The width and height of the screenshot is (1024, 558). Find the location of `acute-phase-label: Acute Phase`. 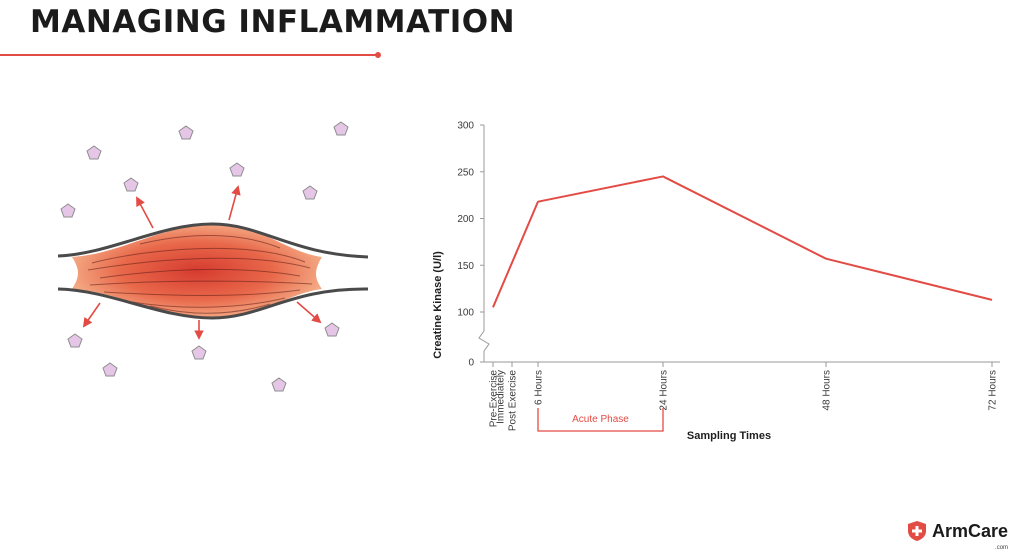

acute-phase-label: Acute Phase is located at coordinates (600, 419).